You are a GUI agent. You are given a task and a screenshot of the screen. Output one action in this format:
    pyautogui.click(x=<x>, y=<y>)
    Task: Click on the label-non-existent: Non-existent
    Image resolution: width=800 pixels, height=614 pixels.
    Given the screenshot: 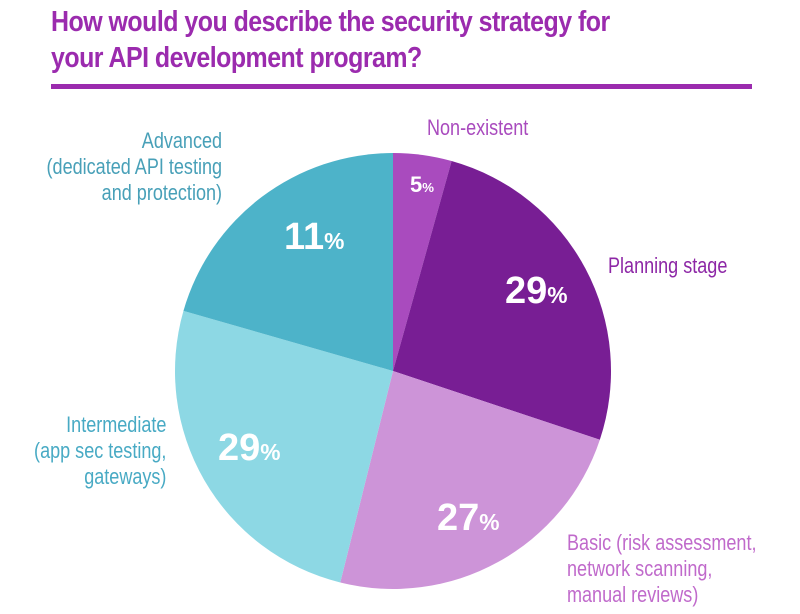 What is the action you would take?
    pyautogui.click(x=477, y=128)
    